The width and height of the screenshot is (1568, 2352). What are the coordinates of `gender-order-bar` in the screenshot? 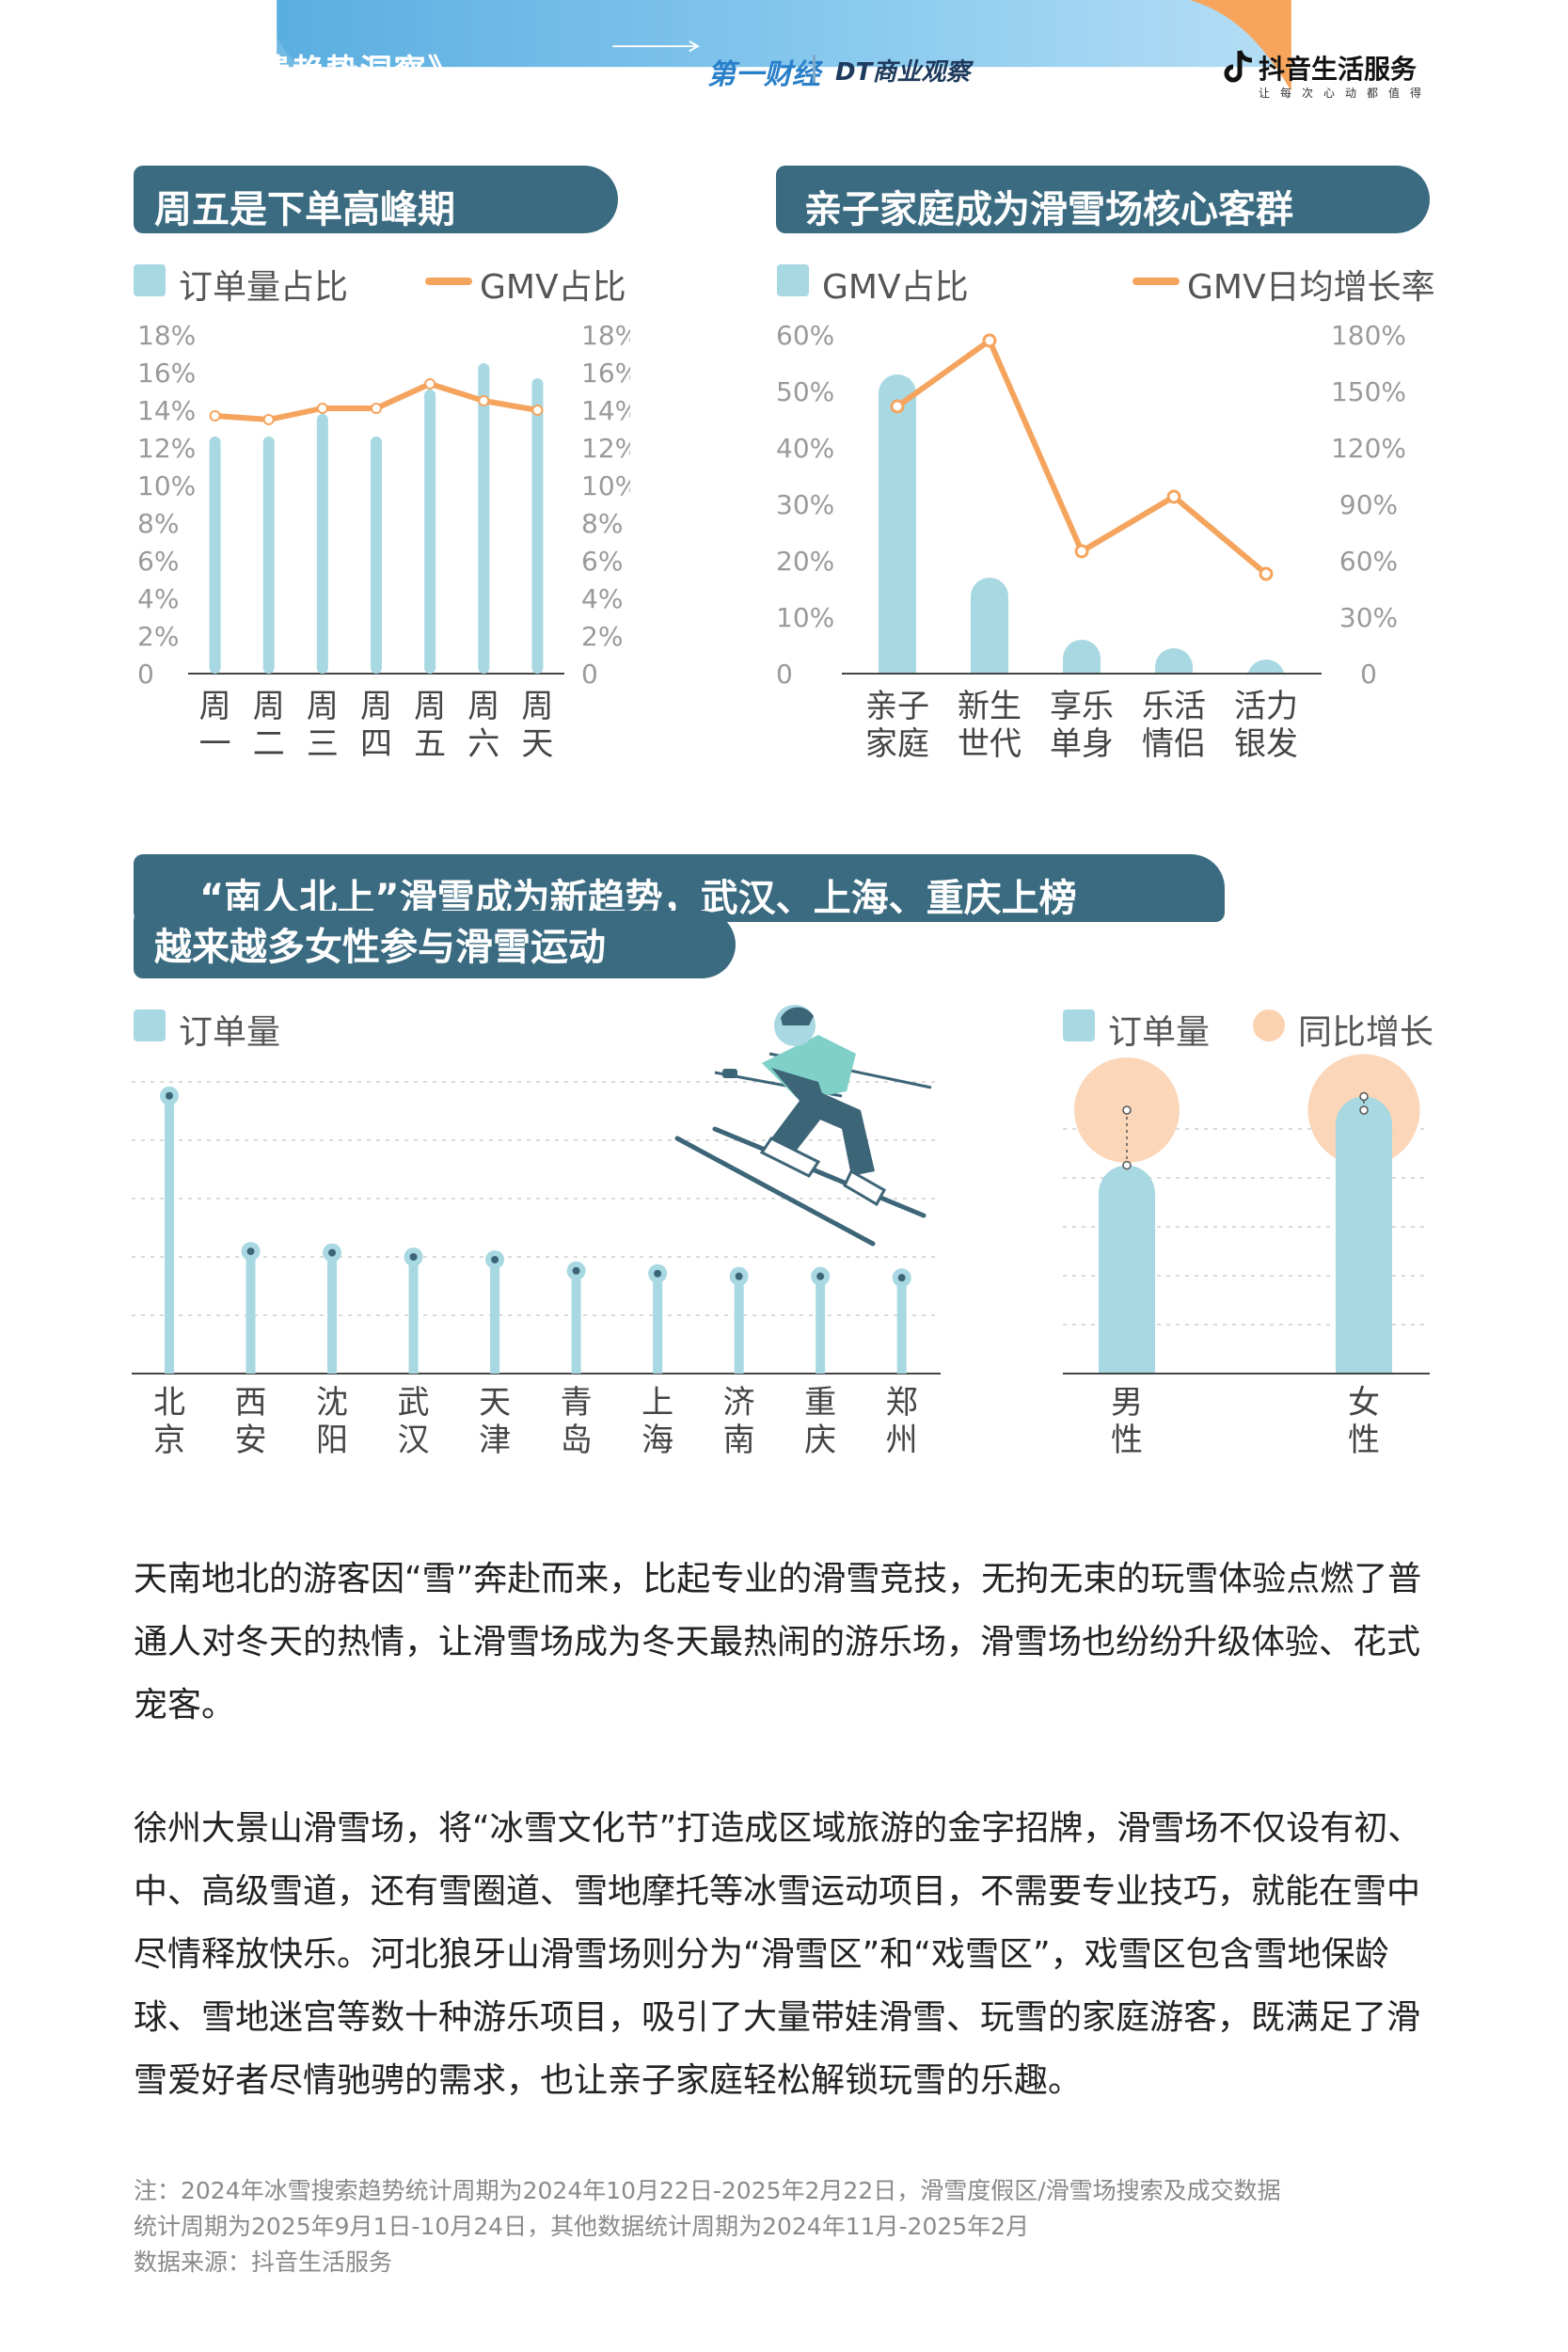 It's located at (1364, 1235).